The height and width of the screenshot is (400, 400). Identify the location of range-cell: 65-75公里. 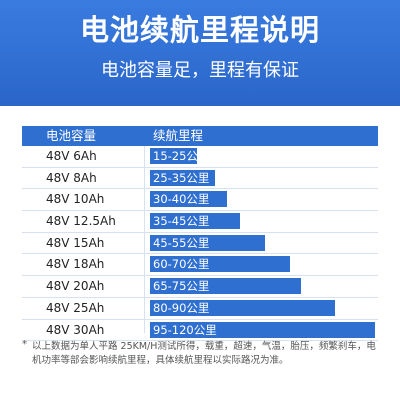
(262, 286).